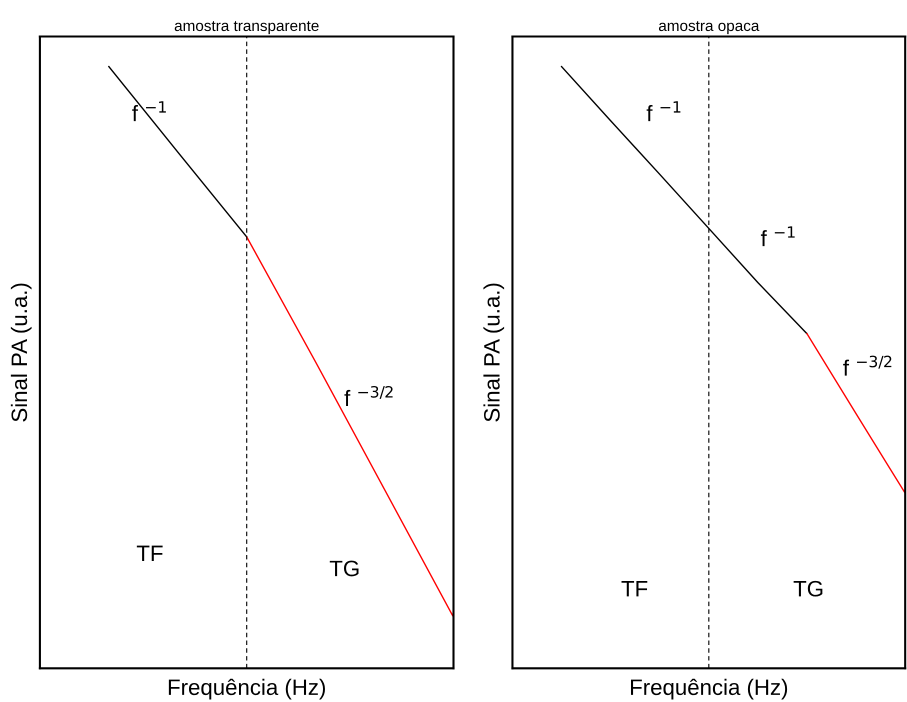 The width and height of the screenshot is (907, 702). What do you see at coordinates (246, 27) in the screenshot?
I see `chart-title: amostra transparente` at bounding box center [246, 27].